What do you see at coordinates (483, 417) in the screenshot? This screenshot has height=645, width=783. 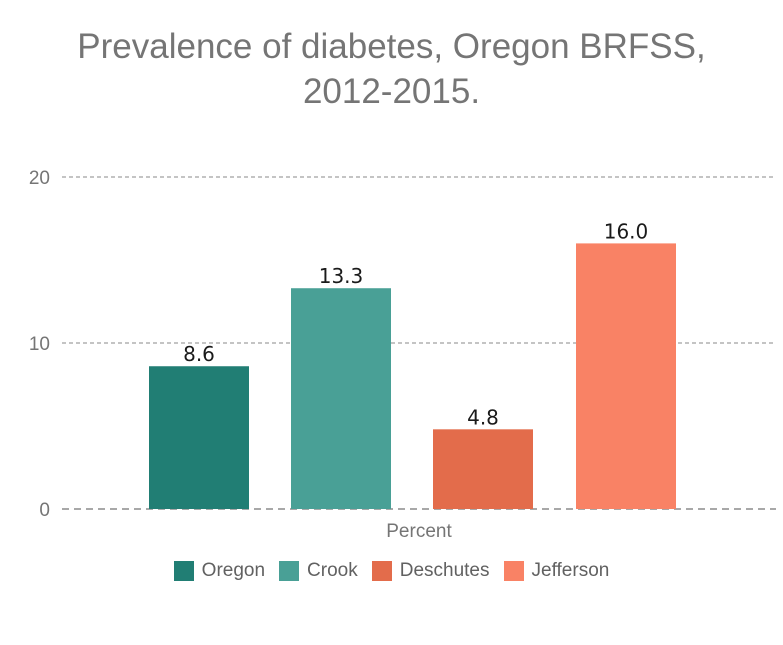 I see `data-label-deschutes: 4.8` at bounding box center [483, 417].